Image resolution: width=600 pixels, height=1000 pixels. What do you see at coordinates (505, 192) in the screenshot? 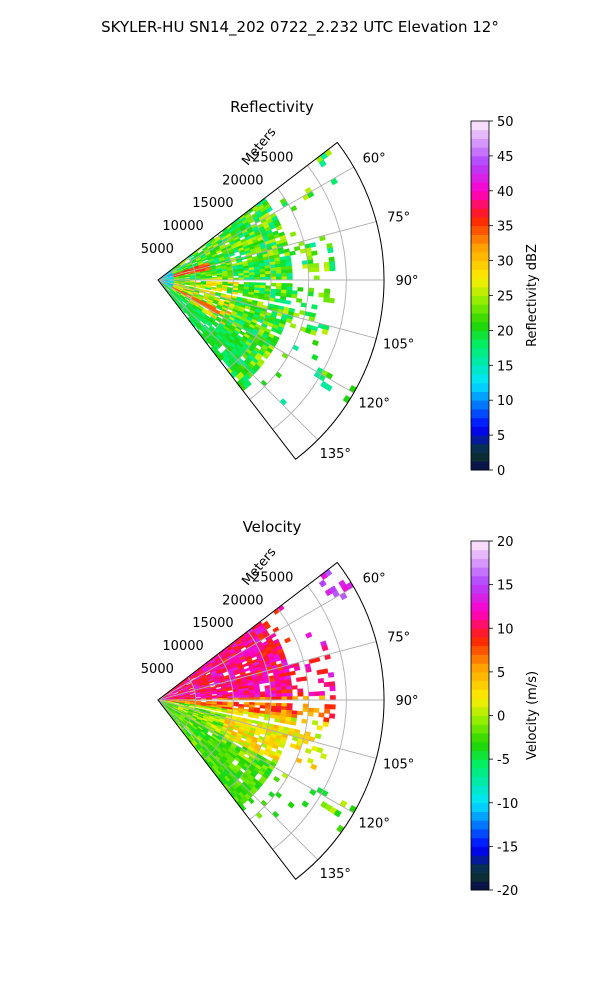
I see `colorbar-tick-label: 40` at bounding box center [505, 192].